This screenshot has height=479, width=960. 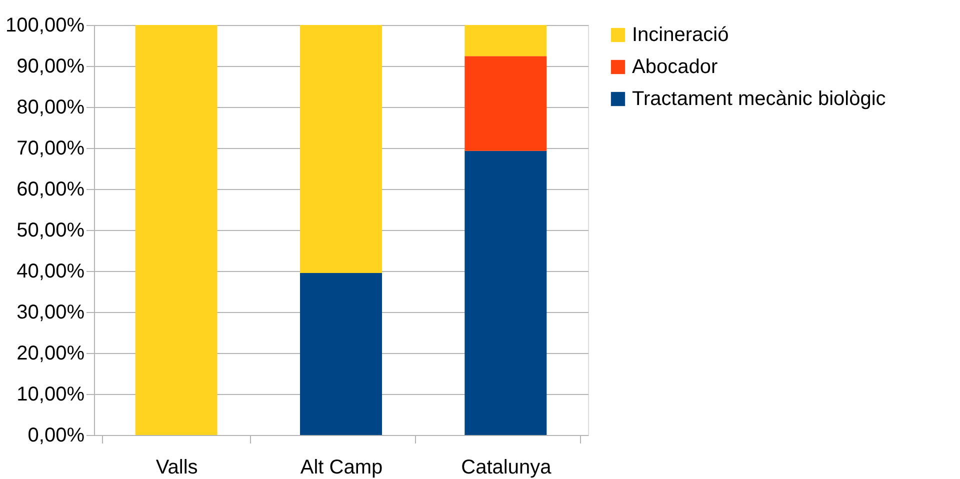 What do you see at coordinates (50, 231) in the screenshot?
I see `y-tick-label: 50,00%` at bounding box center [50, 231].